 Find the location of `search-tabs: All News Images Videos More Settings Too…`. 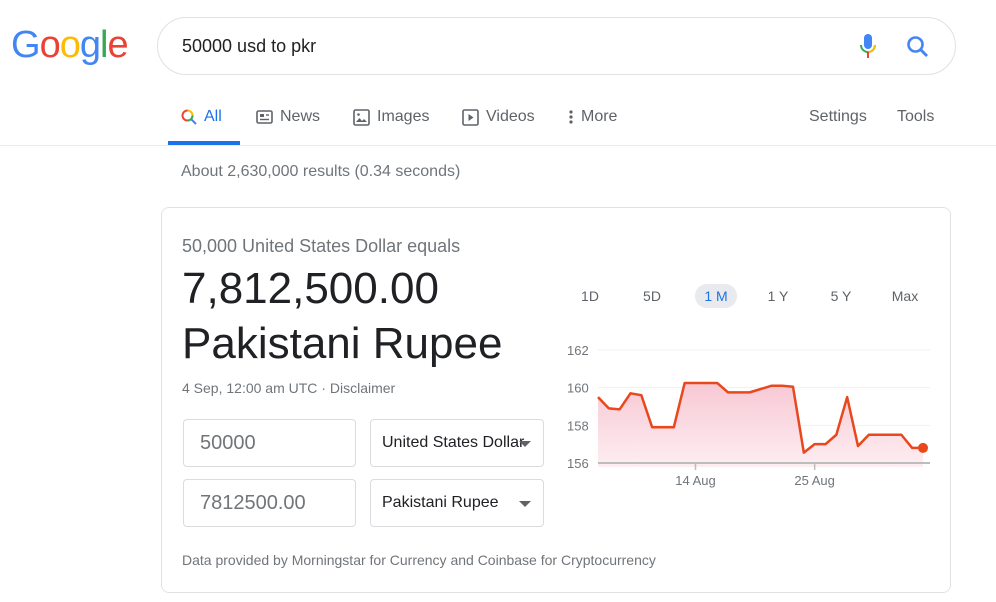

search-tabs: All News Images Videos More Settings Too… is located at coordinates (498, 118).